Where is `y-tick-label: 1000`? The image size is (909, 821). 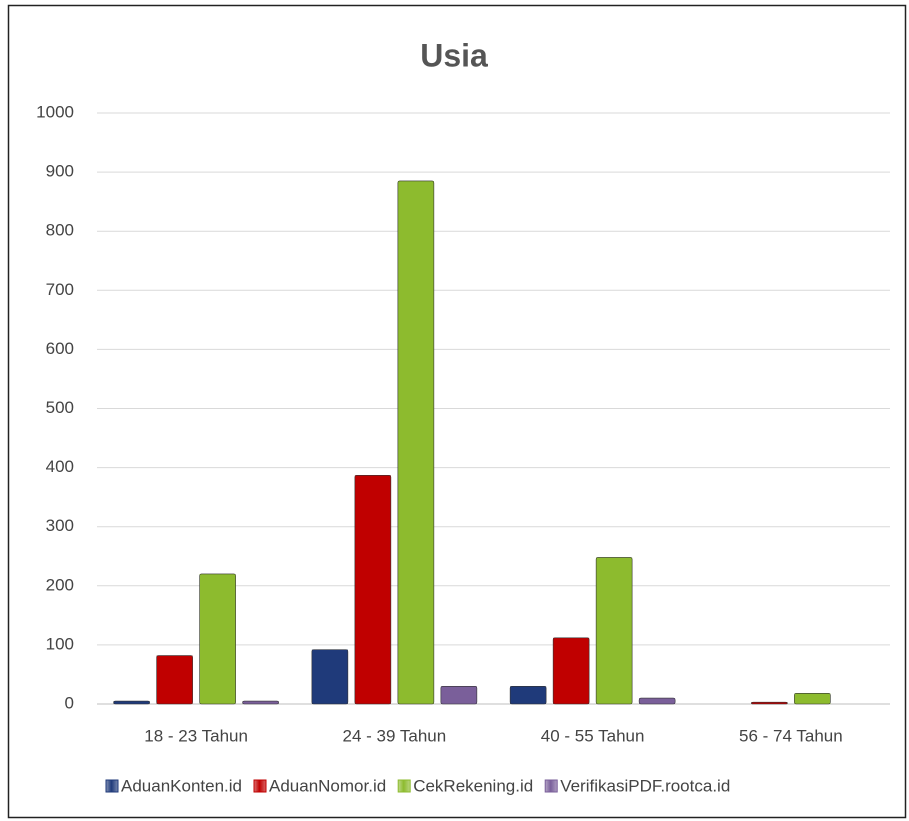 y-tick-label: 1000 is located at coordinates (55, 111).